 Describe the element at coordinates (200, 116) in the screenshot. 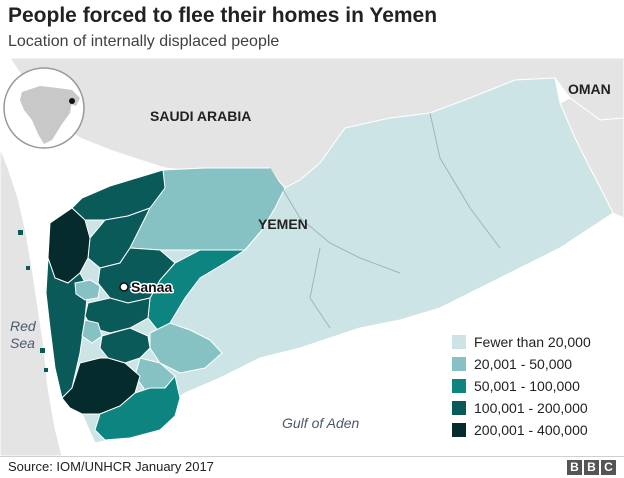

I see `label-saudi-arabia: SAUDI ARABIA` at that location.